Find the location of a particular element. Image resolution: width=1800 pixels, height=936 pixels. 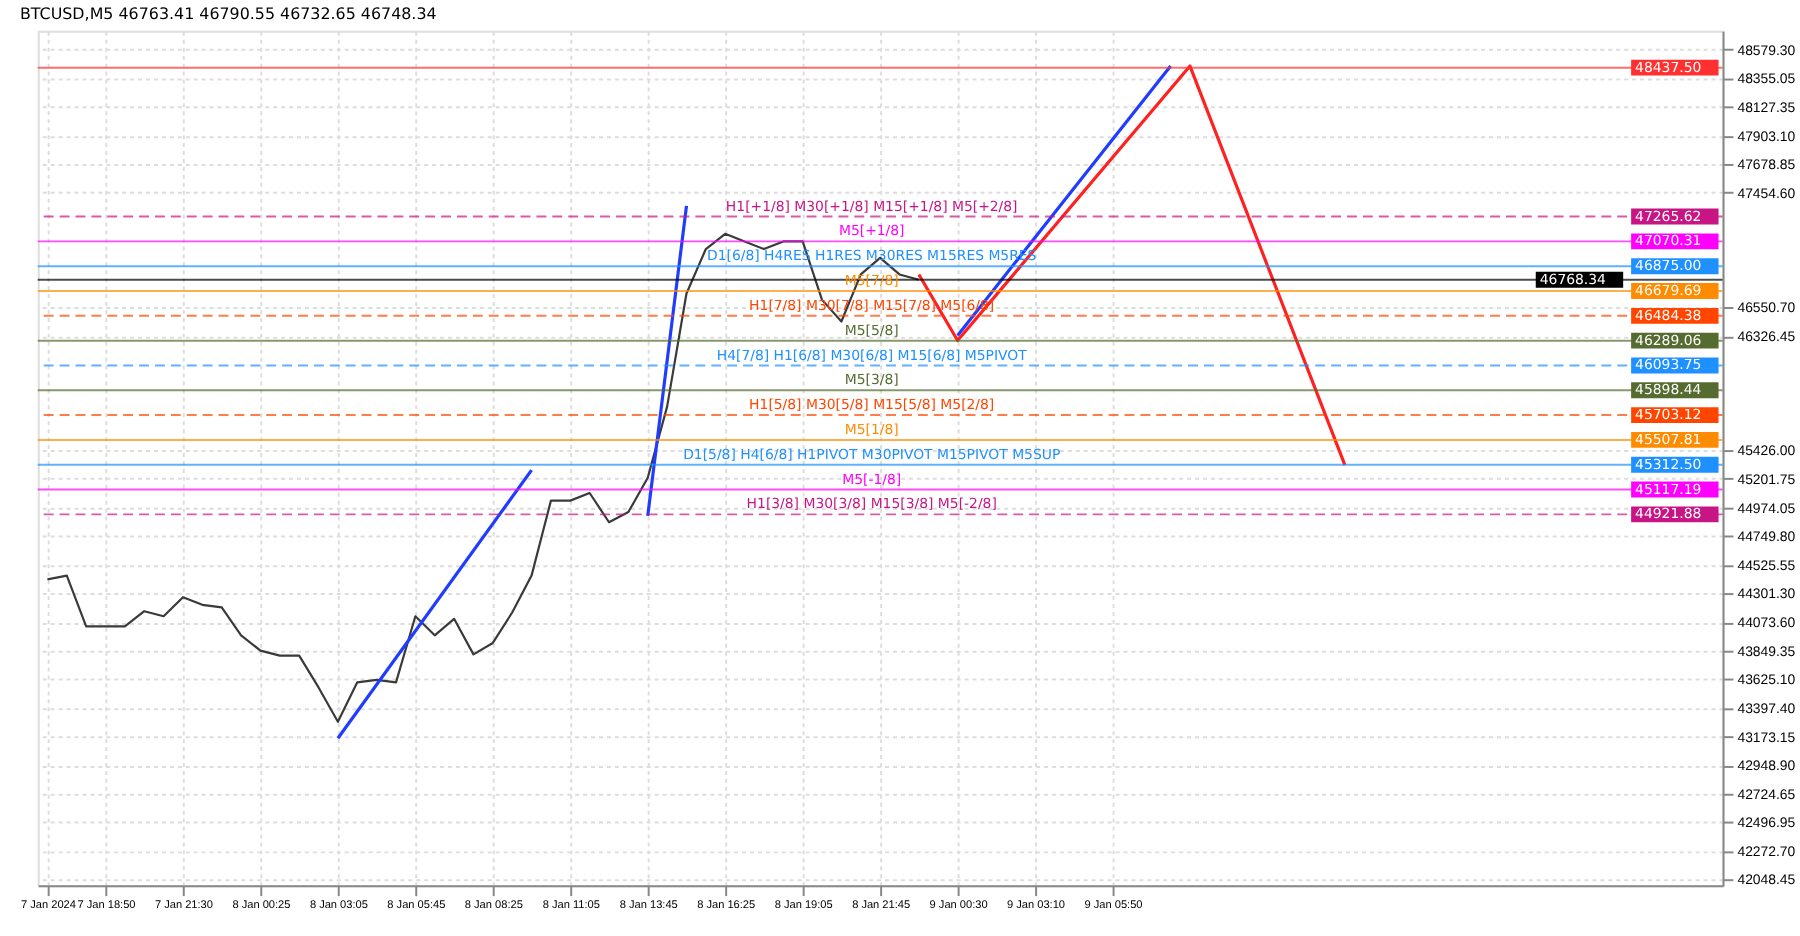

chart-title: BTCUSD,M5 46763.41 46790.55 46732.65 46748.34 is located at coordinates (228, 13).